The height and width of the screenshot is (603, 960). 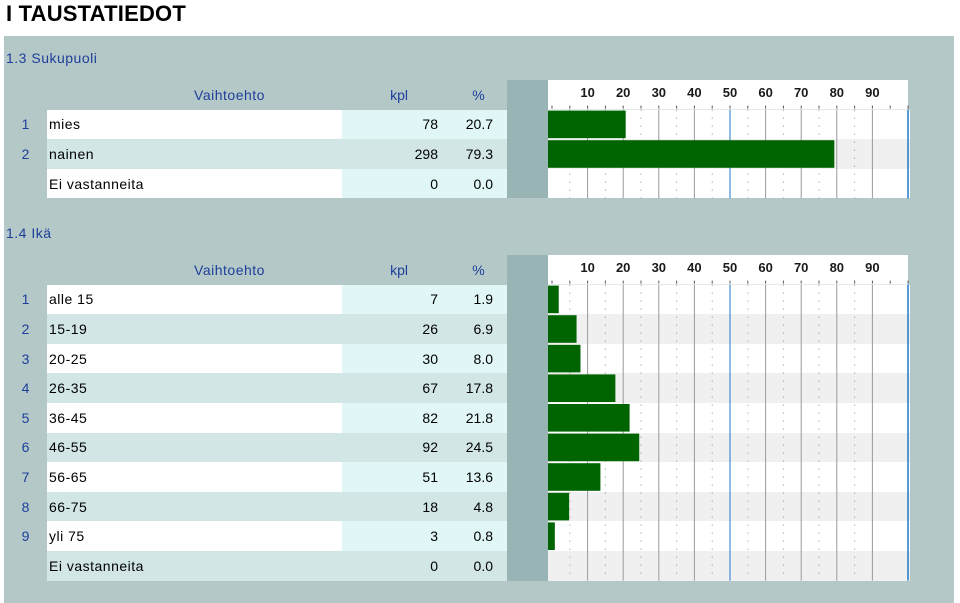 What do you see at coordinates (474, 329) in the screenshot?
I see `row-percent: 6.9` at bounding box center [474, 329].